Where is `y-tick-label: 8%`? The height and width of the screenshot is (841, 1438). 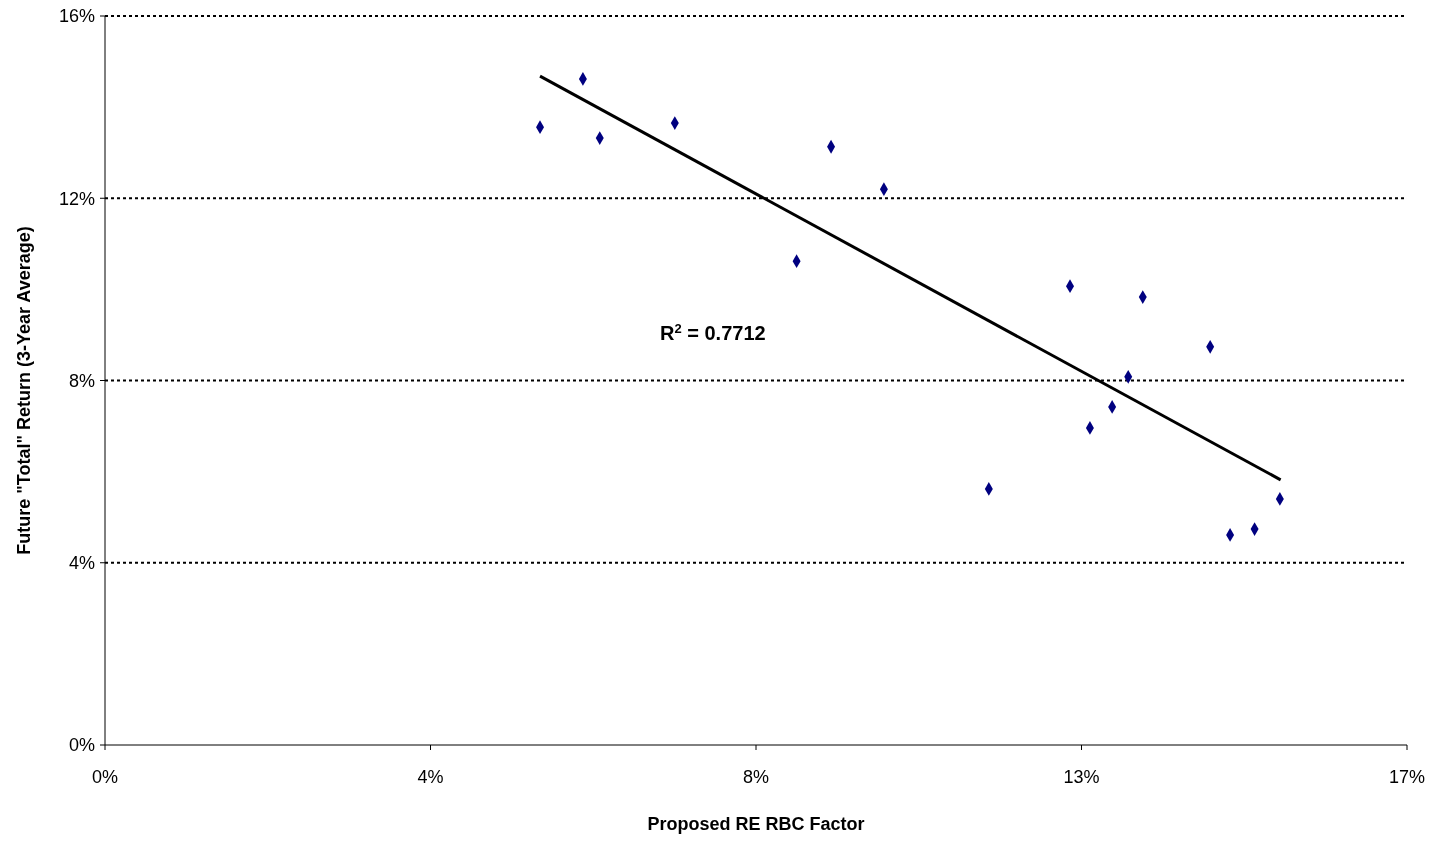
y-tick-label: 8% is located at coordinates (81, 380).